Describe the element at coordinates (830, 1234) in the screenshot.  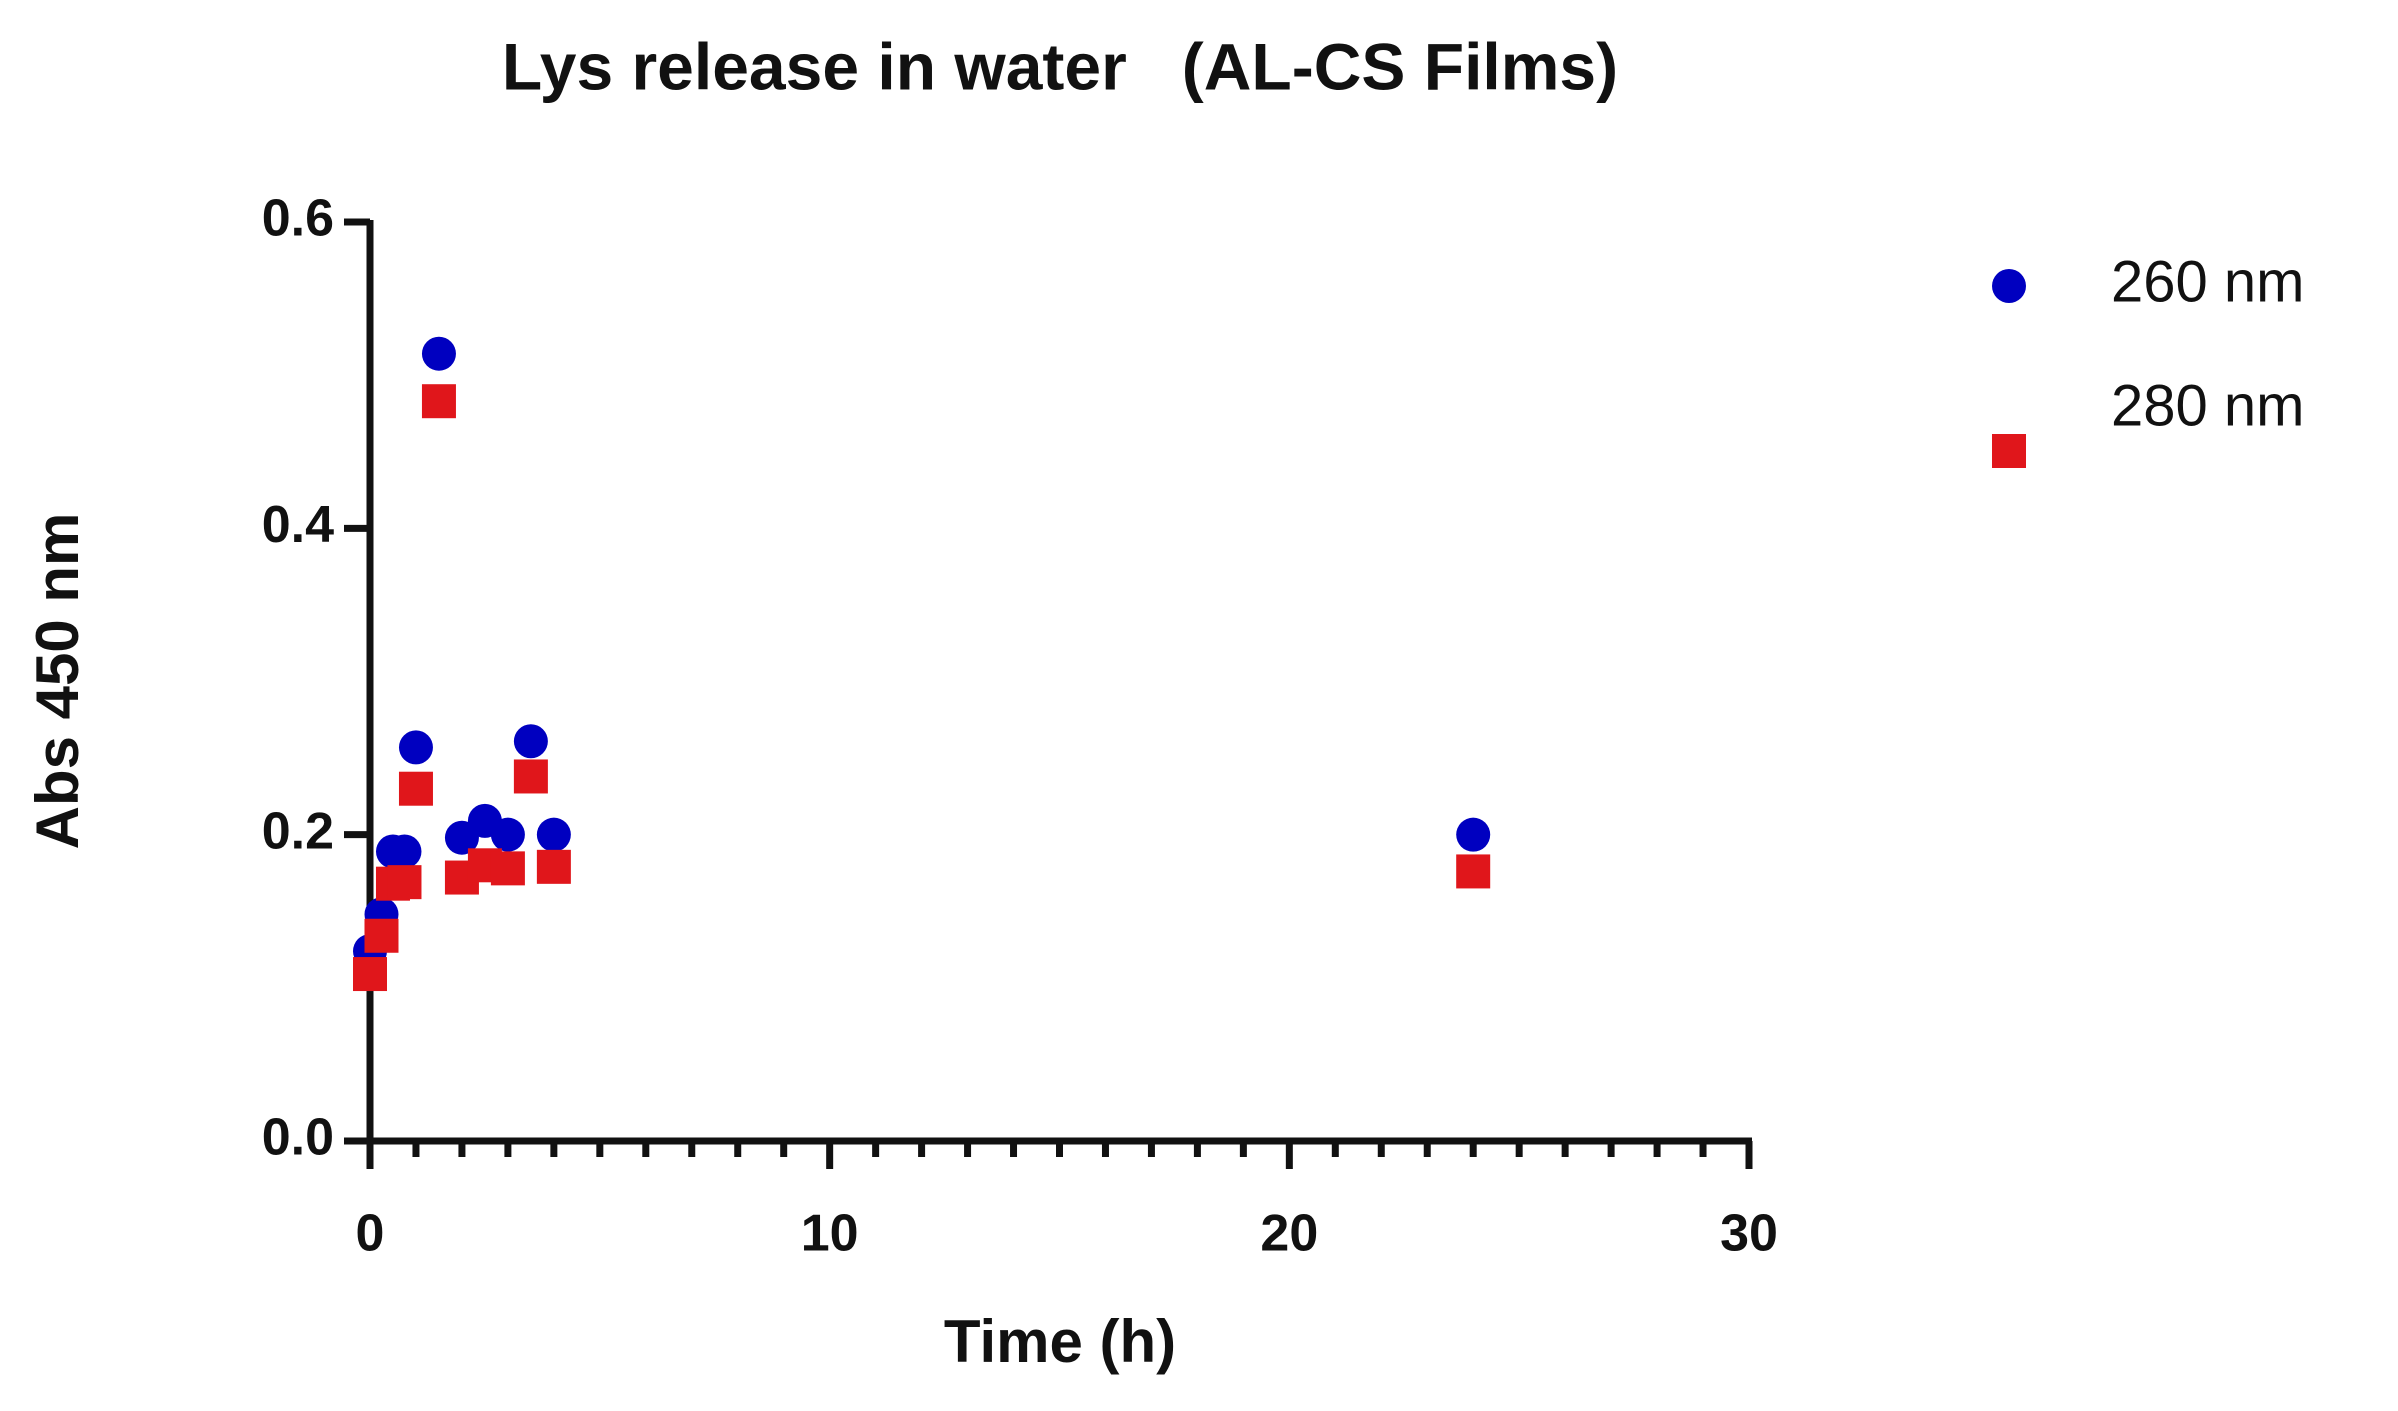
I see `x-tick-label: 10` at that location.